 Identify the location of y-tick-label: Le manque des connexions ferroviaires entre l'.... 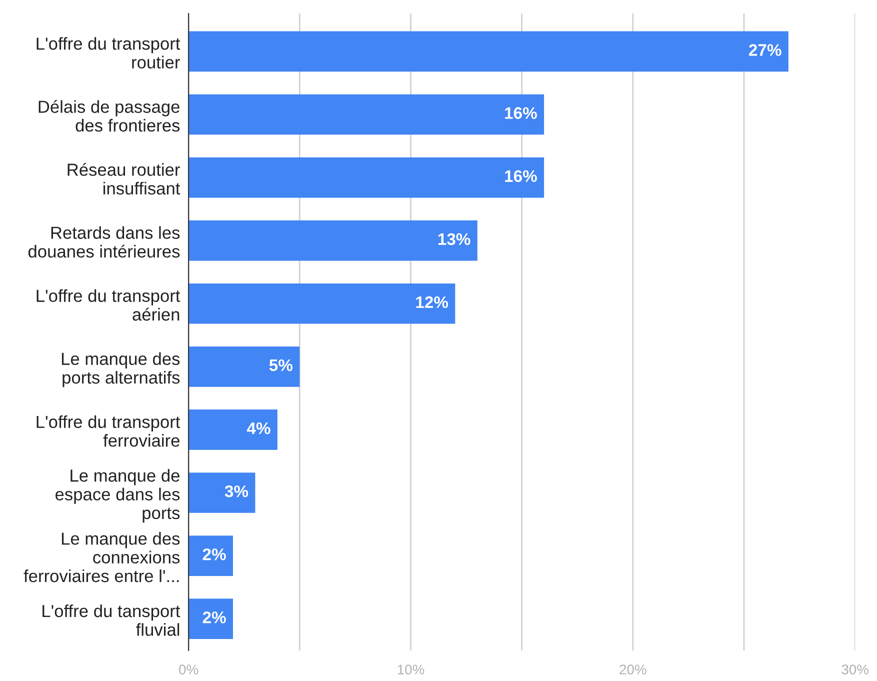
(102, 557).